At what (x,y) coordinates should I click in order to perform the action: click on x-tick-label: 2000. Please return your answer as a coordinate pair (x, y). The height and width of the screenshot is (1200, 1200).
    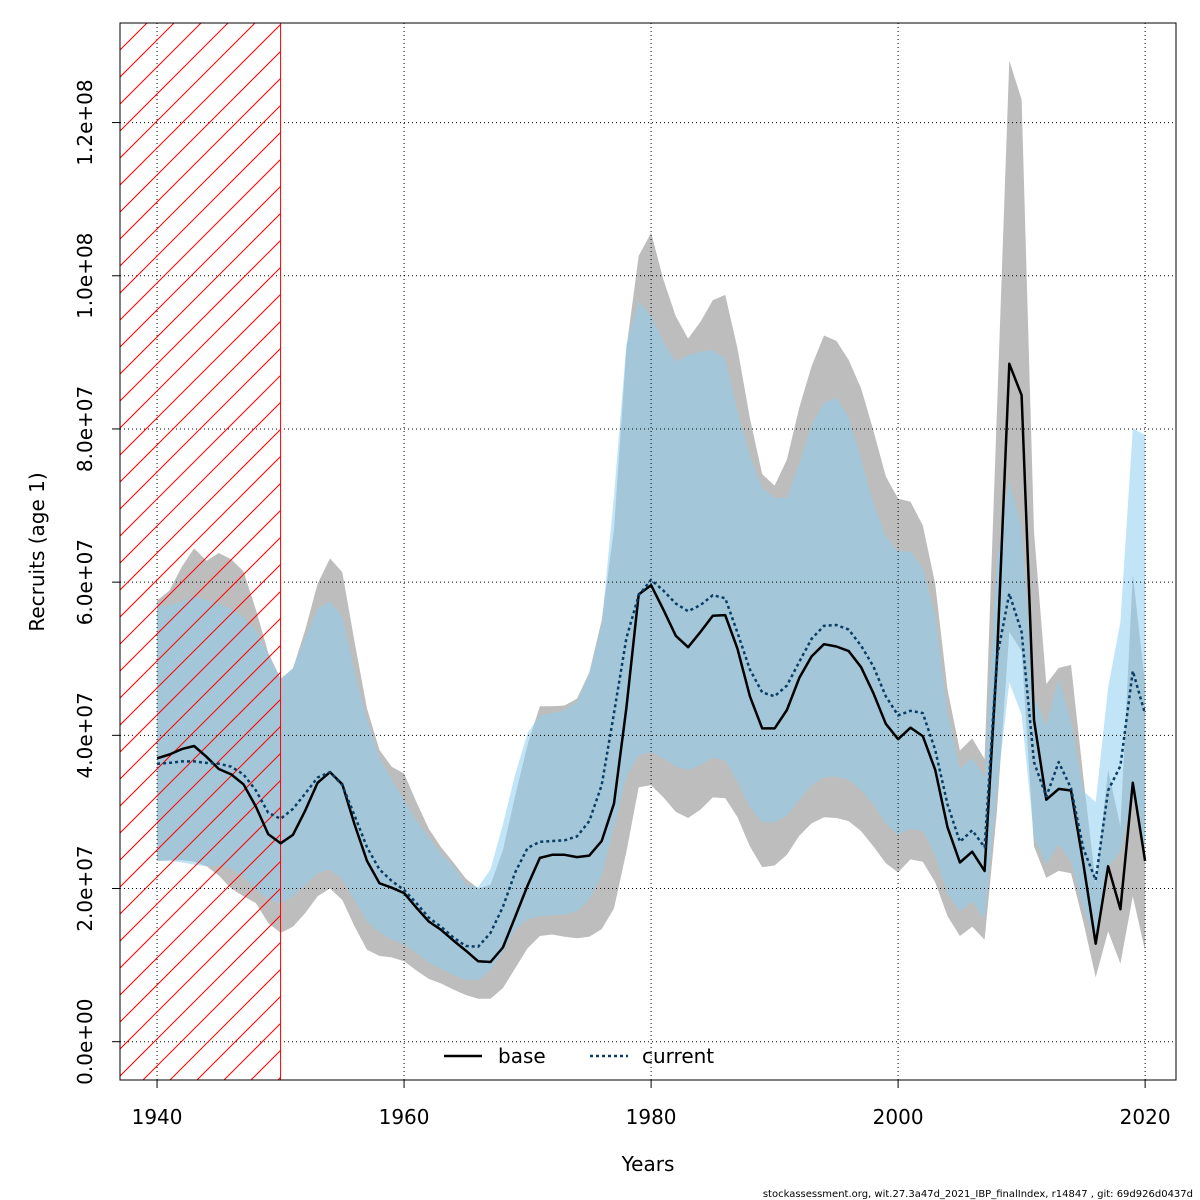
    Looking at the image, I should click on (898, 1117).